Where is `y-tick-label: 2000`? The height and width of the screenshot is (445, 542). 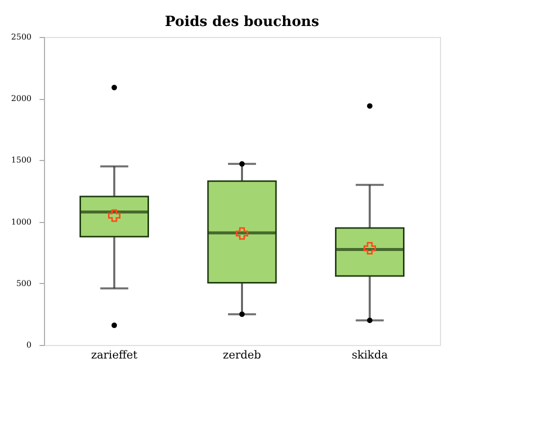 y-tick-label: 2000 is located at coordinates (21, 99).